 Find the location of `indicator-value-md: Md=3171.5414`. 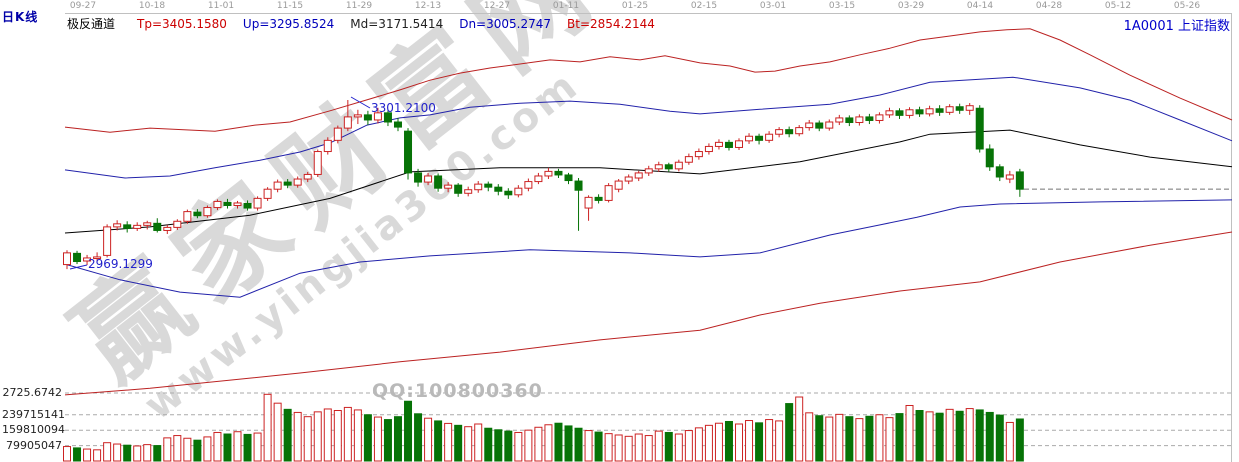

indicator-value-md: Md=3171.5414 is located at coordinates (397, 24).